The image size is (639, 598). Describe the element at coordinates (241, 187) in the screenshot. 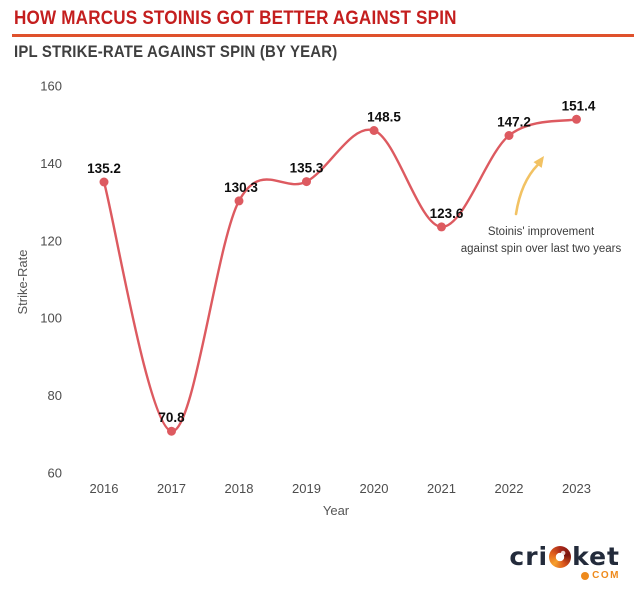

I see `data-point-label: 130.3` at that location.